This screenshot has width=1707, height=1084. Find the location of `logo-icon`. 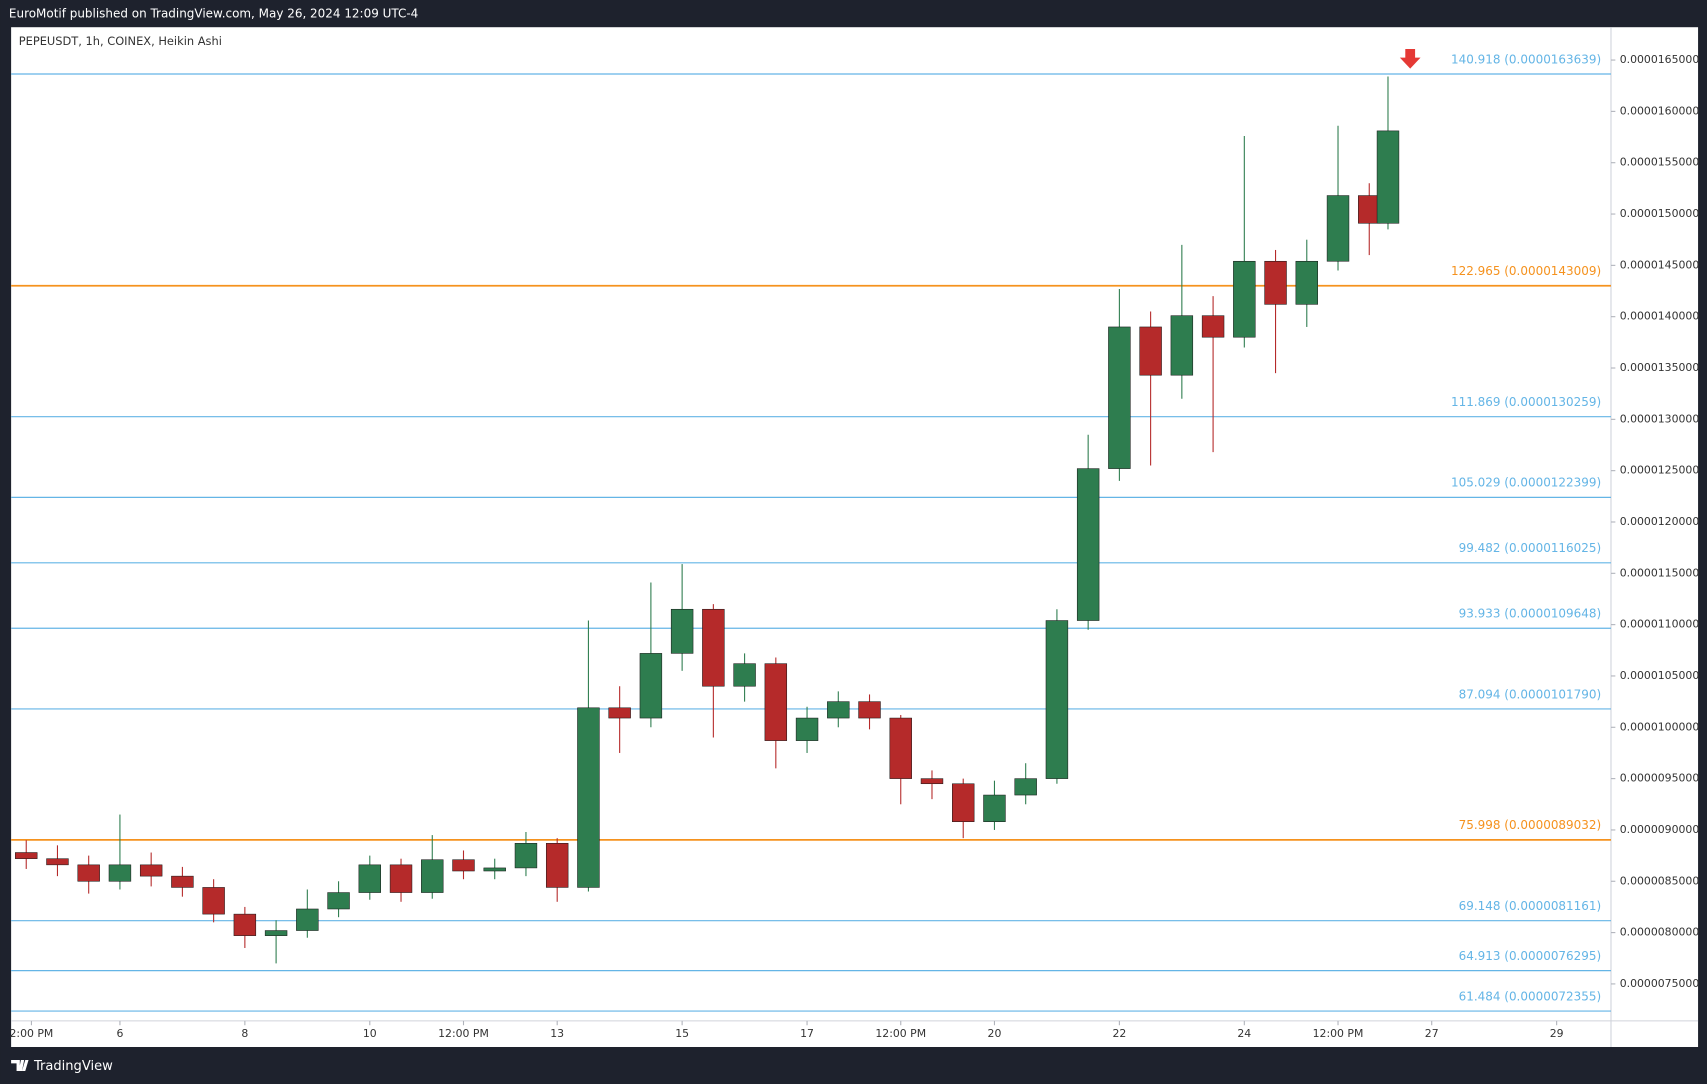

logo-icon is located at coordinates (20, 1065).